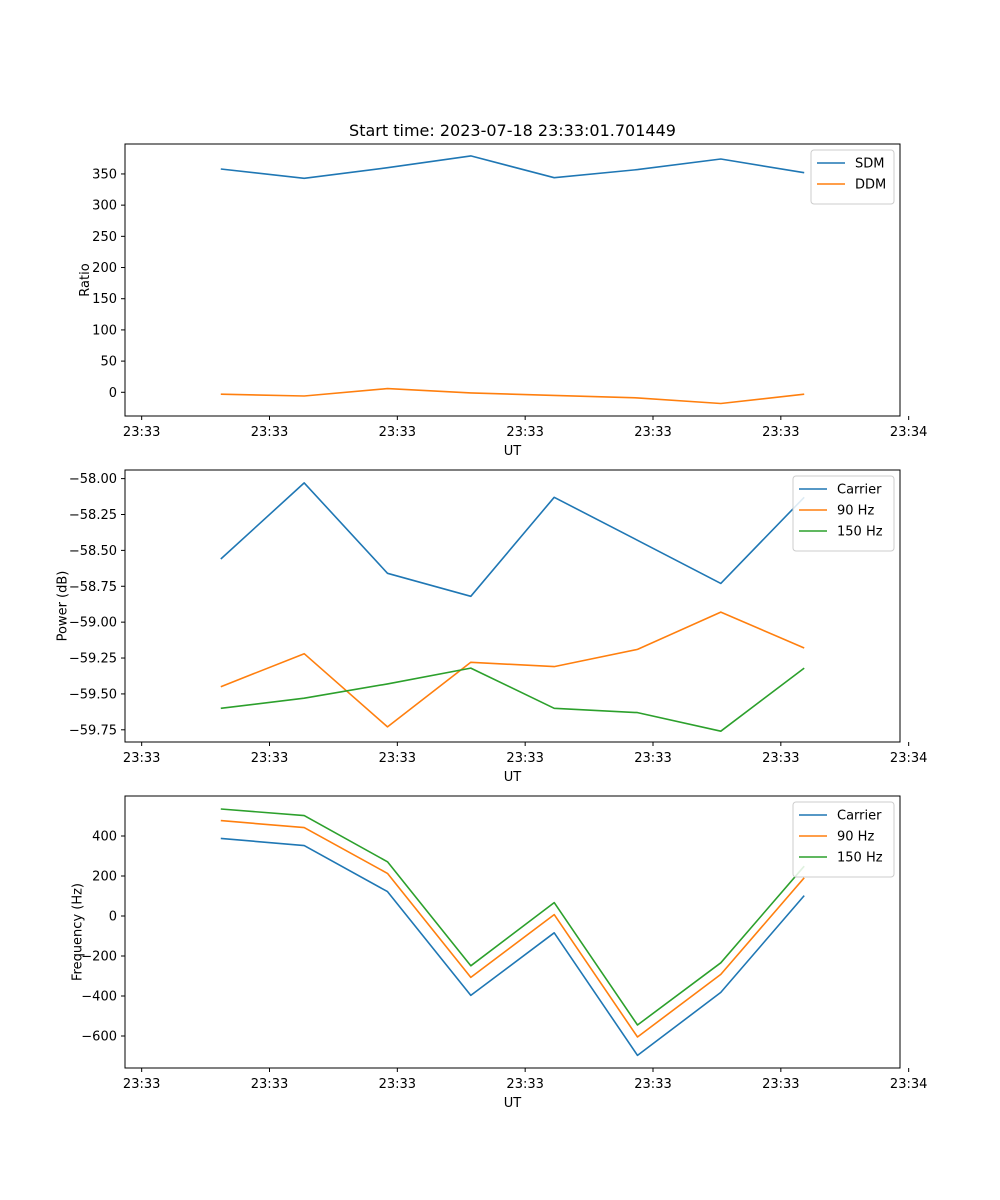 This screenshot has height=1200, width=1000. Describe the element at coordinates (512, 130) in the screenshot. I see `chart-title: Start time: 2023-07-18 23:33:01.701449` at that location.